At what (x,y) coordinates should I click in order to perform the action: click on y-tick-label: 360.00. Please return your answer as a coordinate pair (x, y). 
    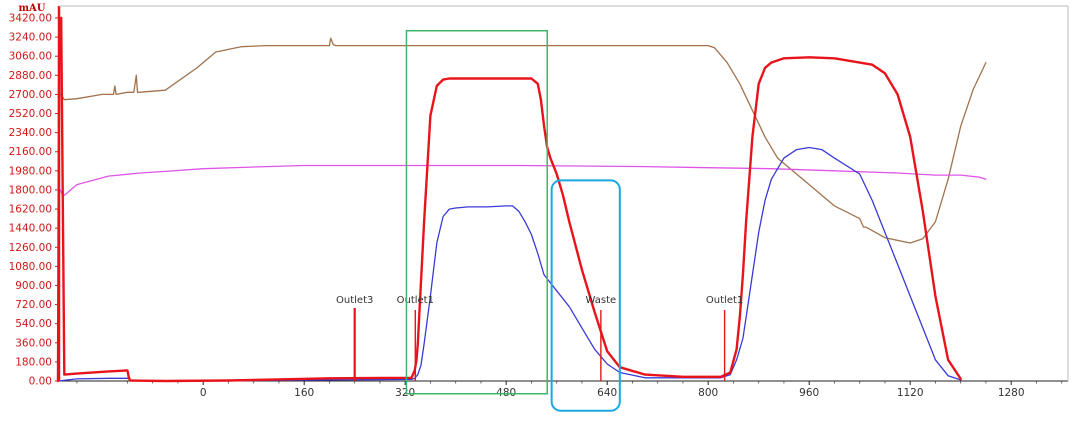
    Looking at the image, I should click on (33, 343).